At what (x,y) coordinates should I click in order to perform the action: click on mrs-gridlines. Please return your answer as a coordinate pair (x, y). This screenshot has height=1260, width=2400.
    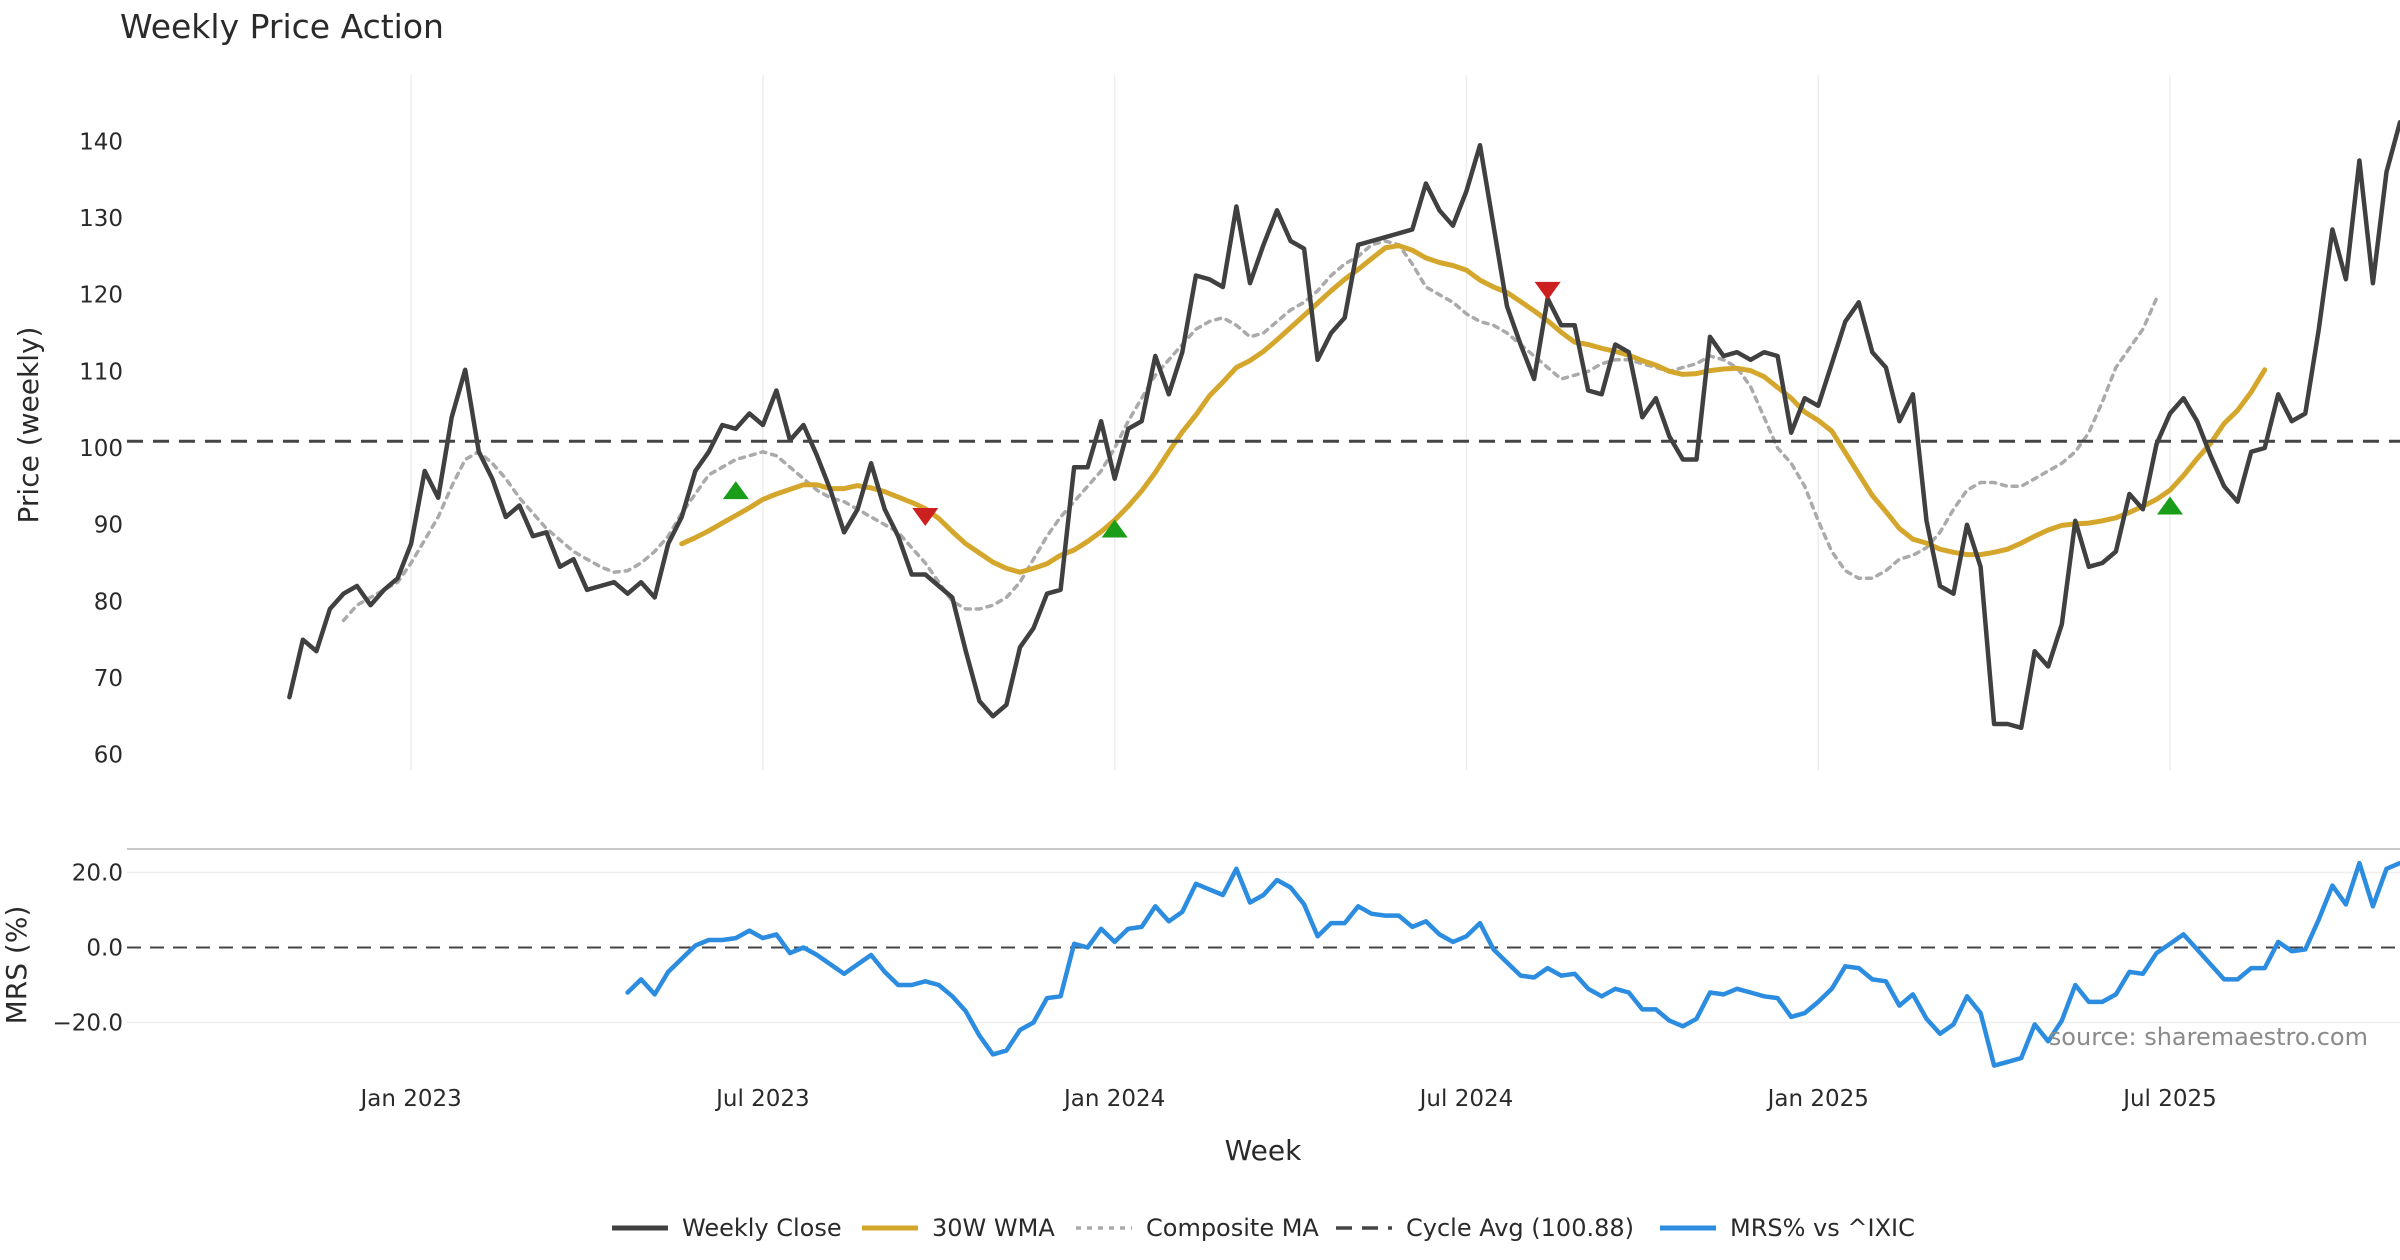
    Looking at the image, I should click on (1263, 947).